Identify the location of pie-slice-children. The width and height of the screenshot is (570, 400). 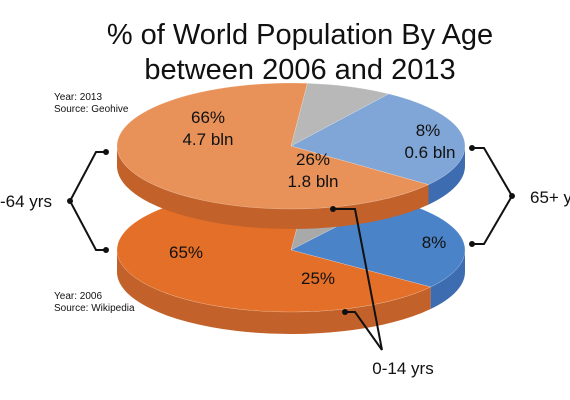
(378, 139).